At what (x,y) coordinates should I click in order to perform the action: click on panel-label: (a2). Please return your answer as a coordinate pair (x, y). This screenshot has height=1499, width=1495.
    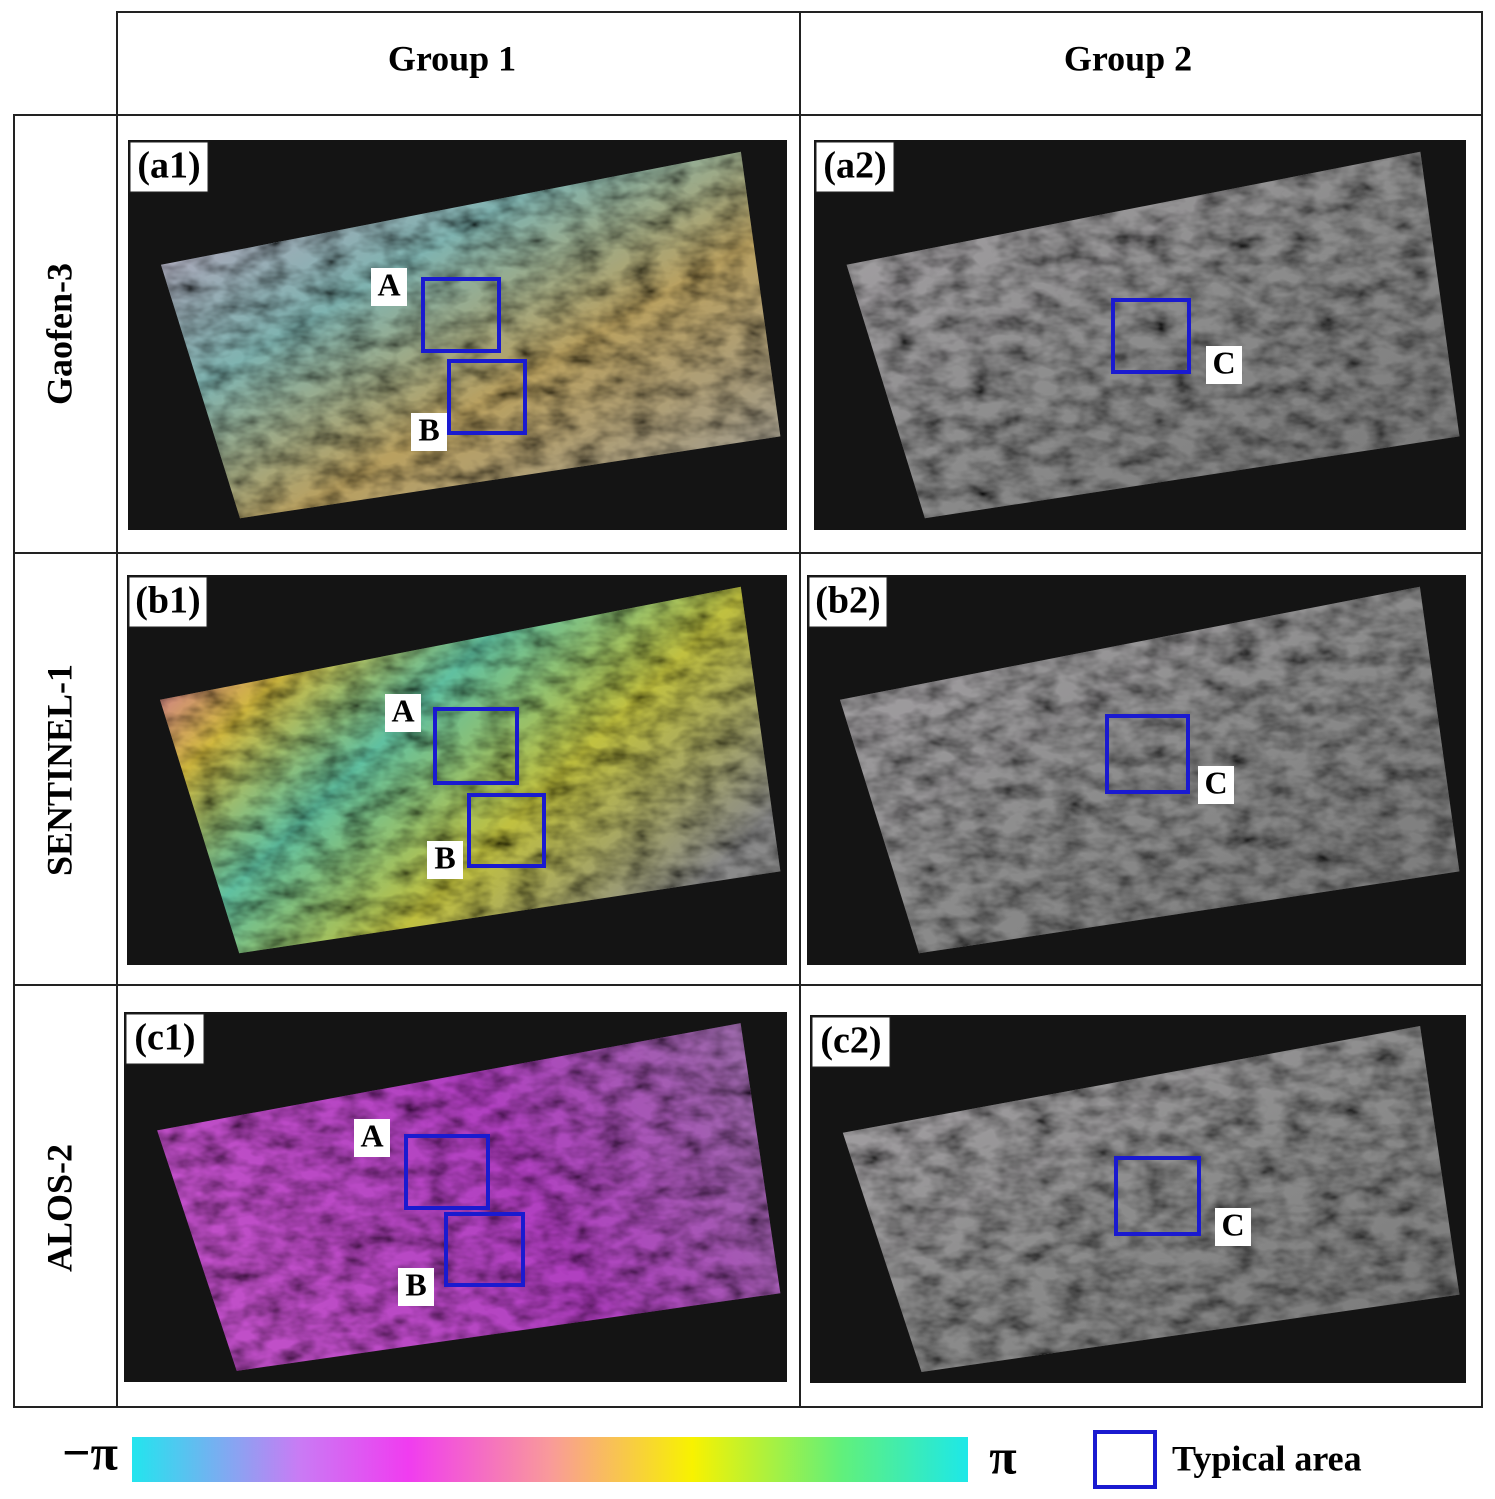
    Looking at the image, I should click on (854, 166).